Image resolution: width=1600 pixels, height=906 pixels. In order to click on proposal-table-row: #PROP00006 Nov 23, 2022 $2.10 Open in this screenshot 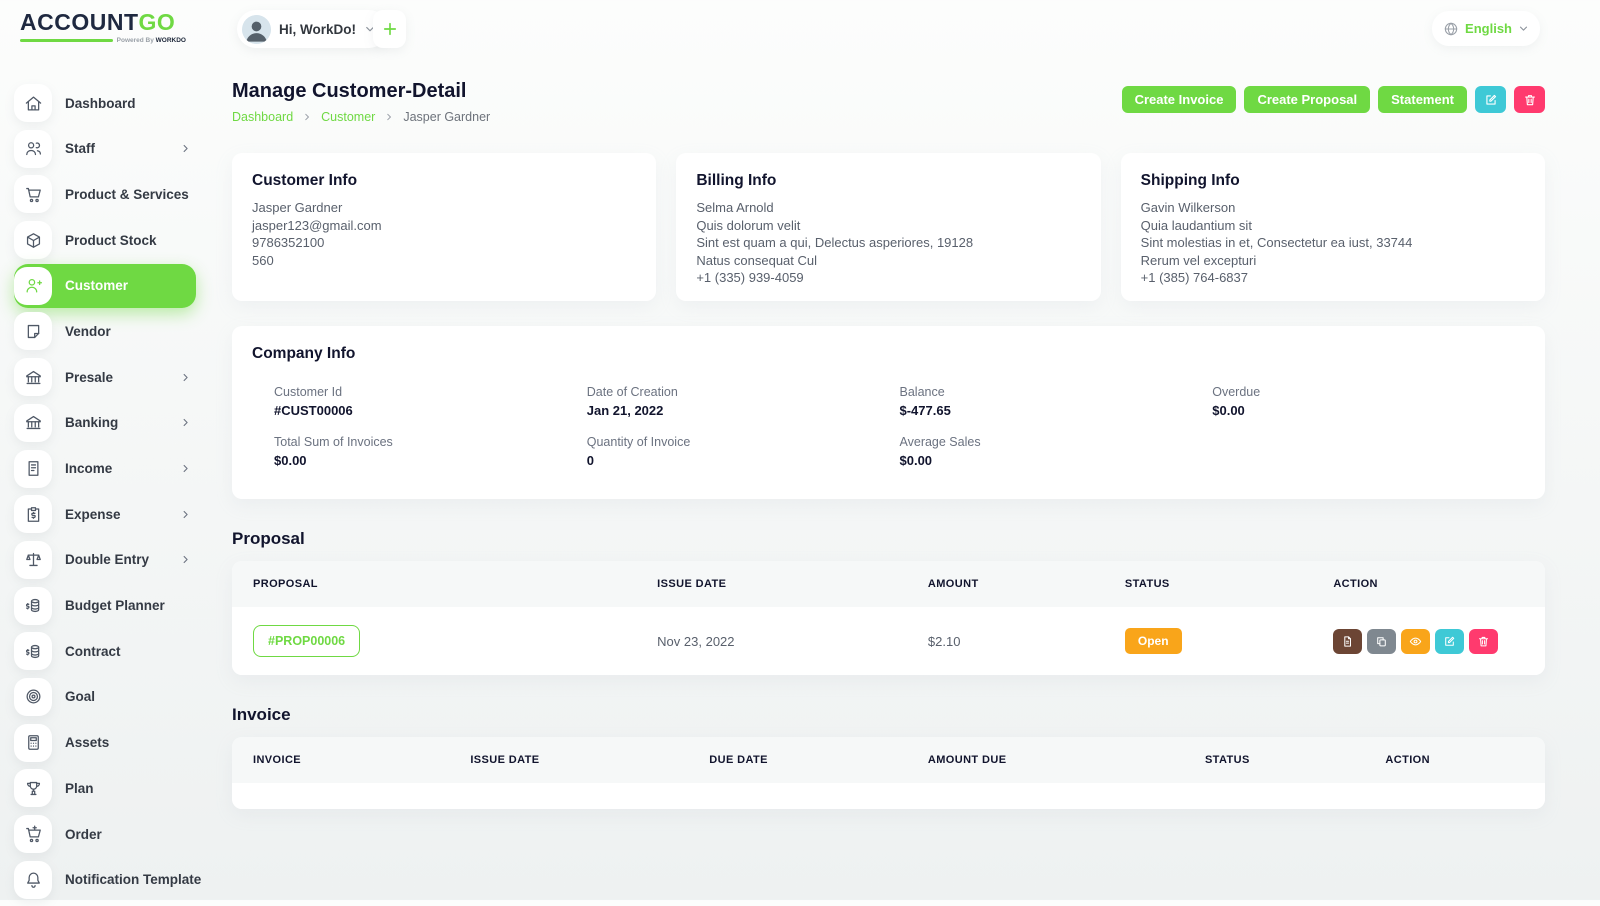, I will do `click(888, 641)`.